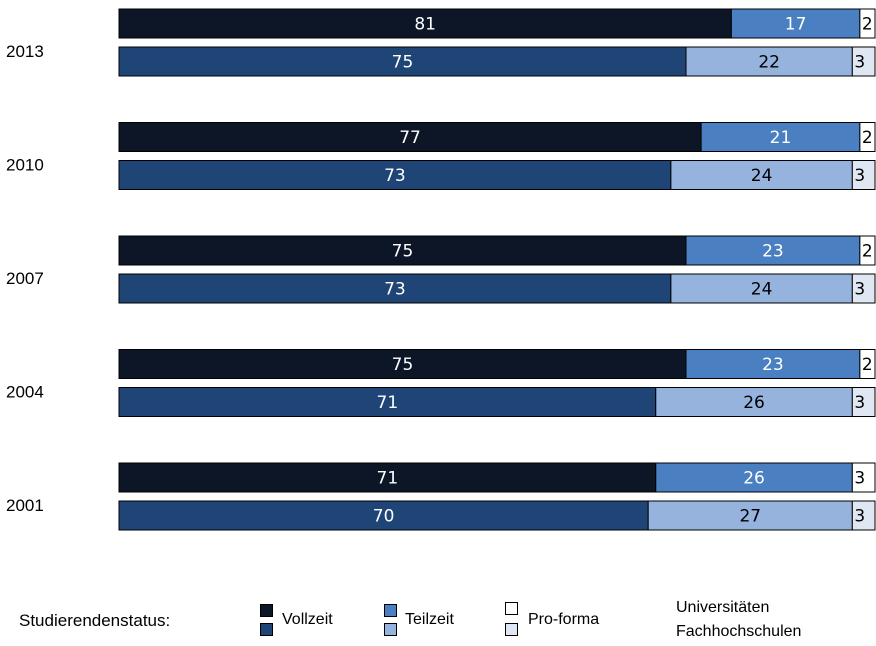 This screenshot has width=876, height=646. What do you see at coordinates (429, 619) in the screenshot?
I see `legend-label-teilzeit: Teilzeit` at bounding box center [429, 619].